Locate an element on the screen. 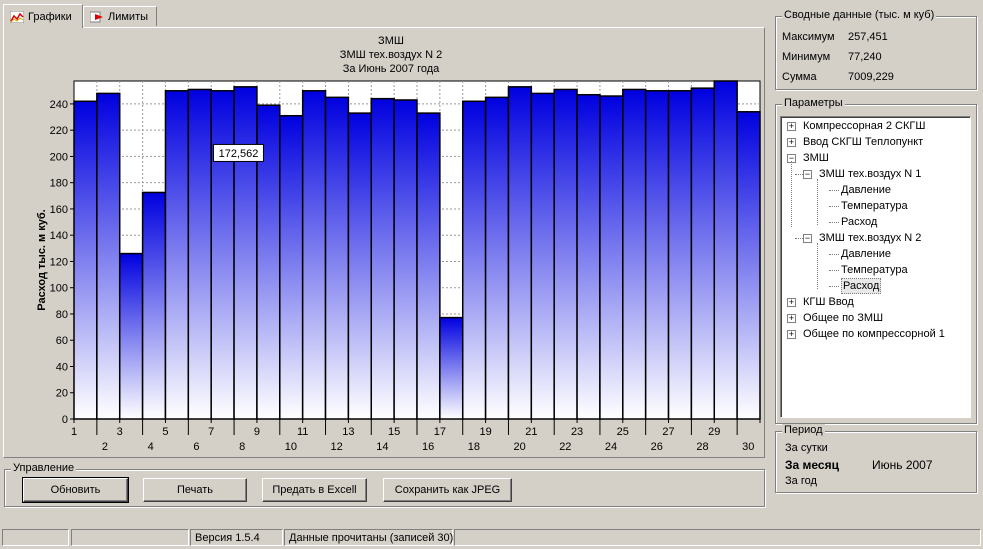 The image size is (983, 549). y-tick-label-8: 160 is located at coordinates (59, 210).